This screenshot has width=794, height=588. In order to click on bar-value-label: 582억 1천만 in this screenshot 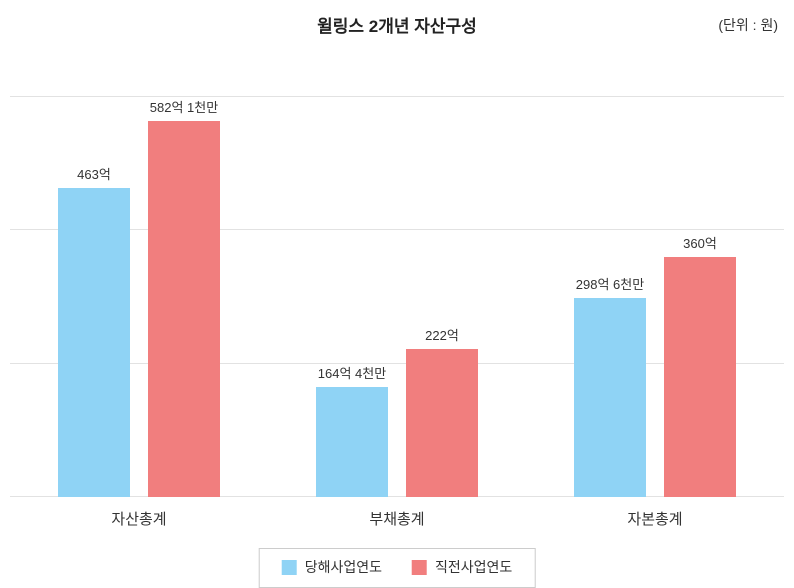, I will do `click(184, 107)`.